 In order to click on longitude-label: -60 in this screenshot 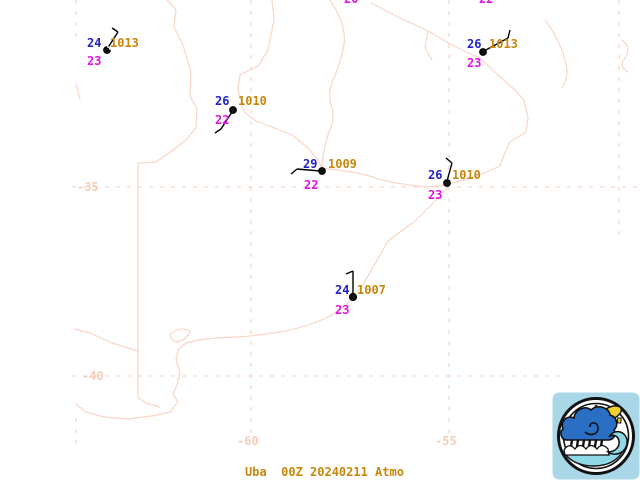, I will do `click(248, 441)`.